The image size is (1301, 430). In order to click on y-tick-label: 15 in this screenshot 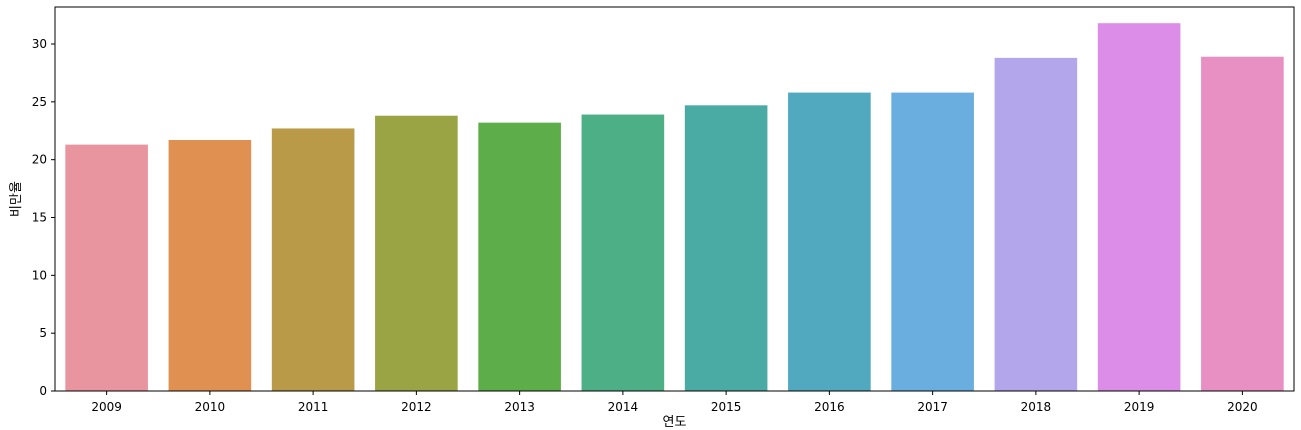, I will do `click(39, 218)`.